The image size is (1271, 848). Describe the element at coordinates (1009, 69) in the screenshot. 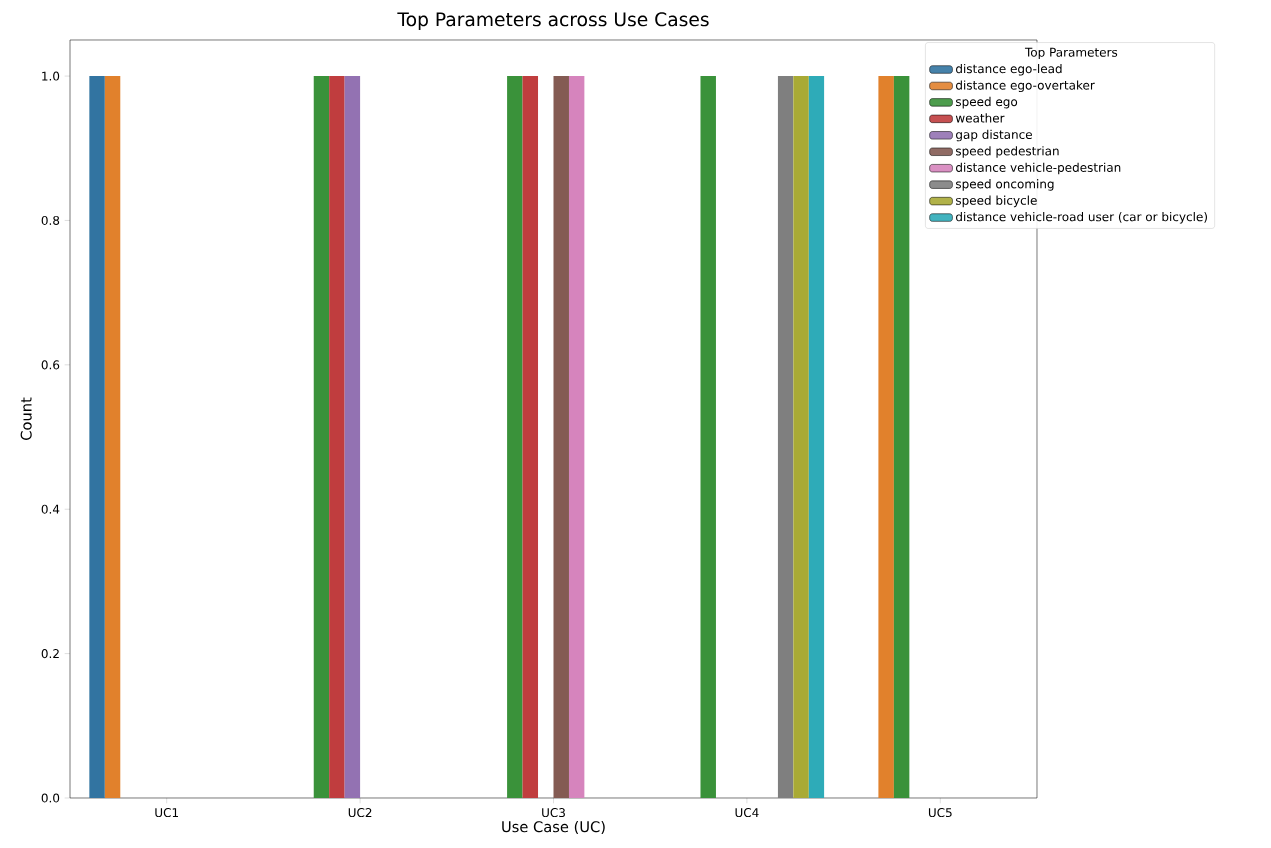

I see `legend-label: distance ego-lead` at that location.